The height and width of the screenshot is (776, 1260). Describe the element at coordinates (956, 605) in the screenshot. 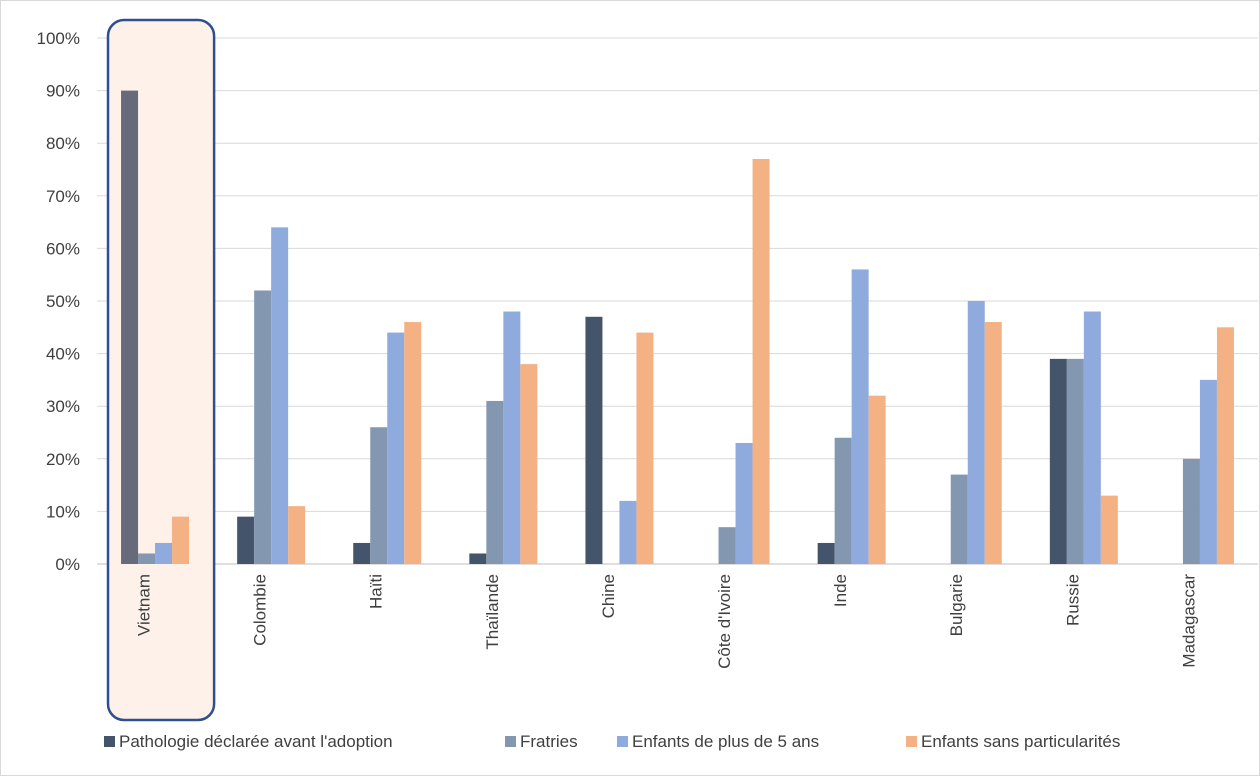

I see `x-tick-label: Bulgarie` at that location.